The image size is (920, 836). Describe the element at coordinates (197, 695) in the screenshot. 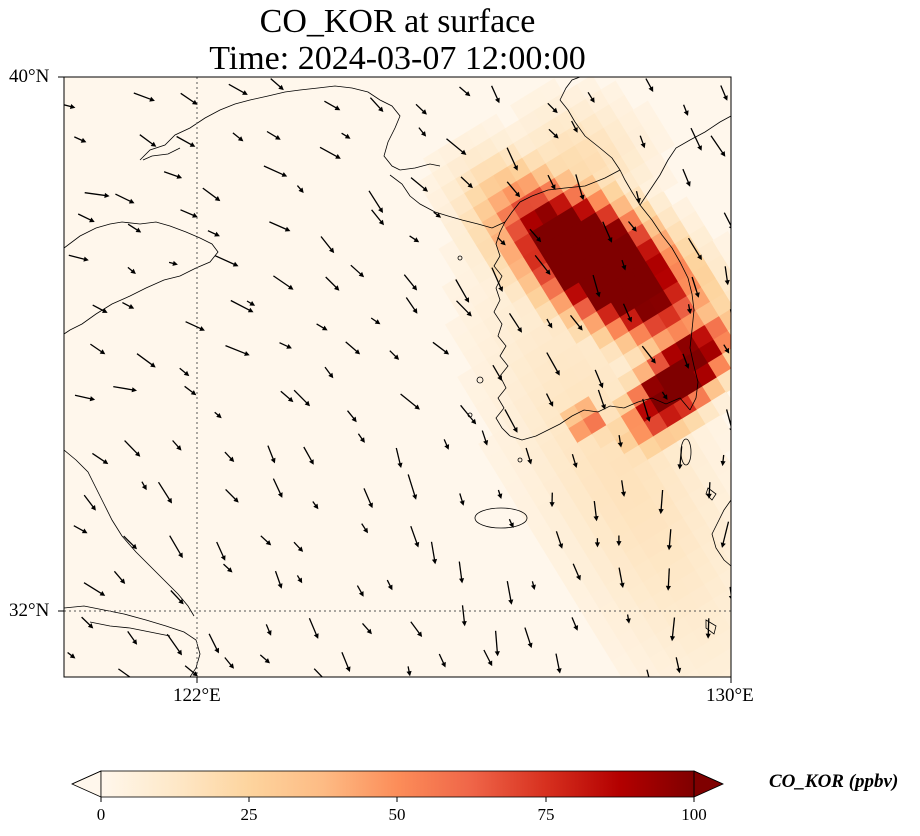

I see `lon-tick-label-122: 122°E` at that location.